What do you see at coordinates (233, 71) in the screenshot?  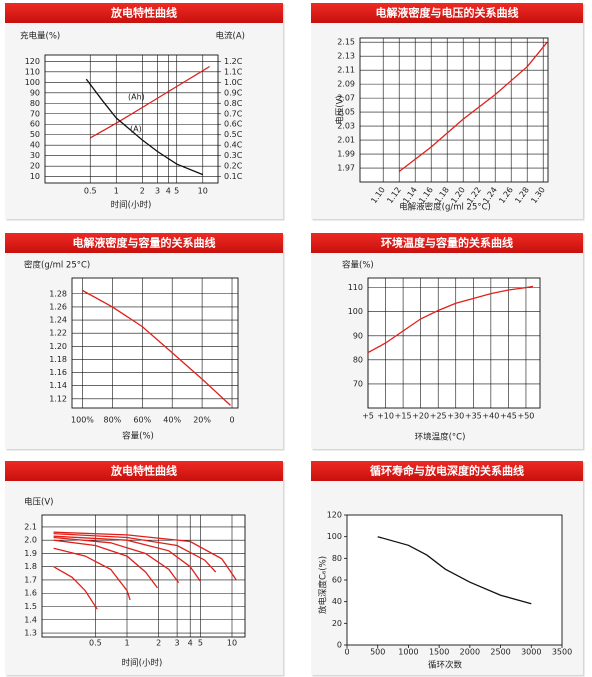 I see `y2-tick-label: 1.1C` at bounding box center [233, 71].